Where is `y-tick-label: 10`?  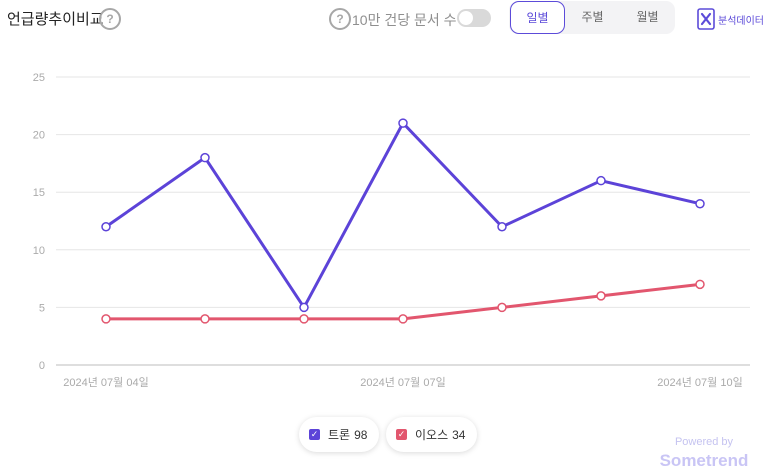 y-tick-label: 10 is located at coordinates (39, 251).